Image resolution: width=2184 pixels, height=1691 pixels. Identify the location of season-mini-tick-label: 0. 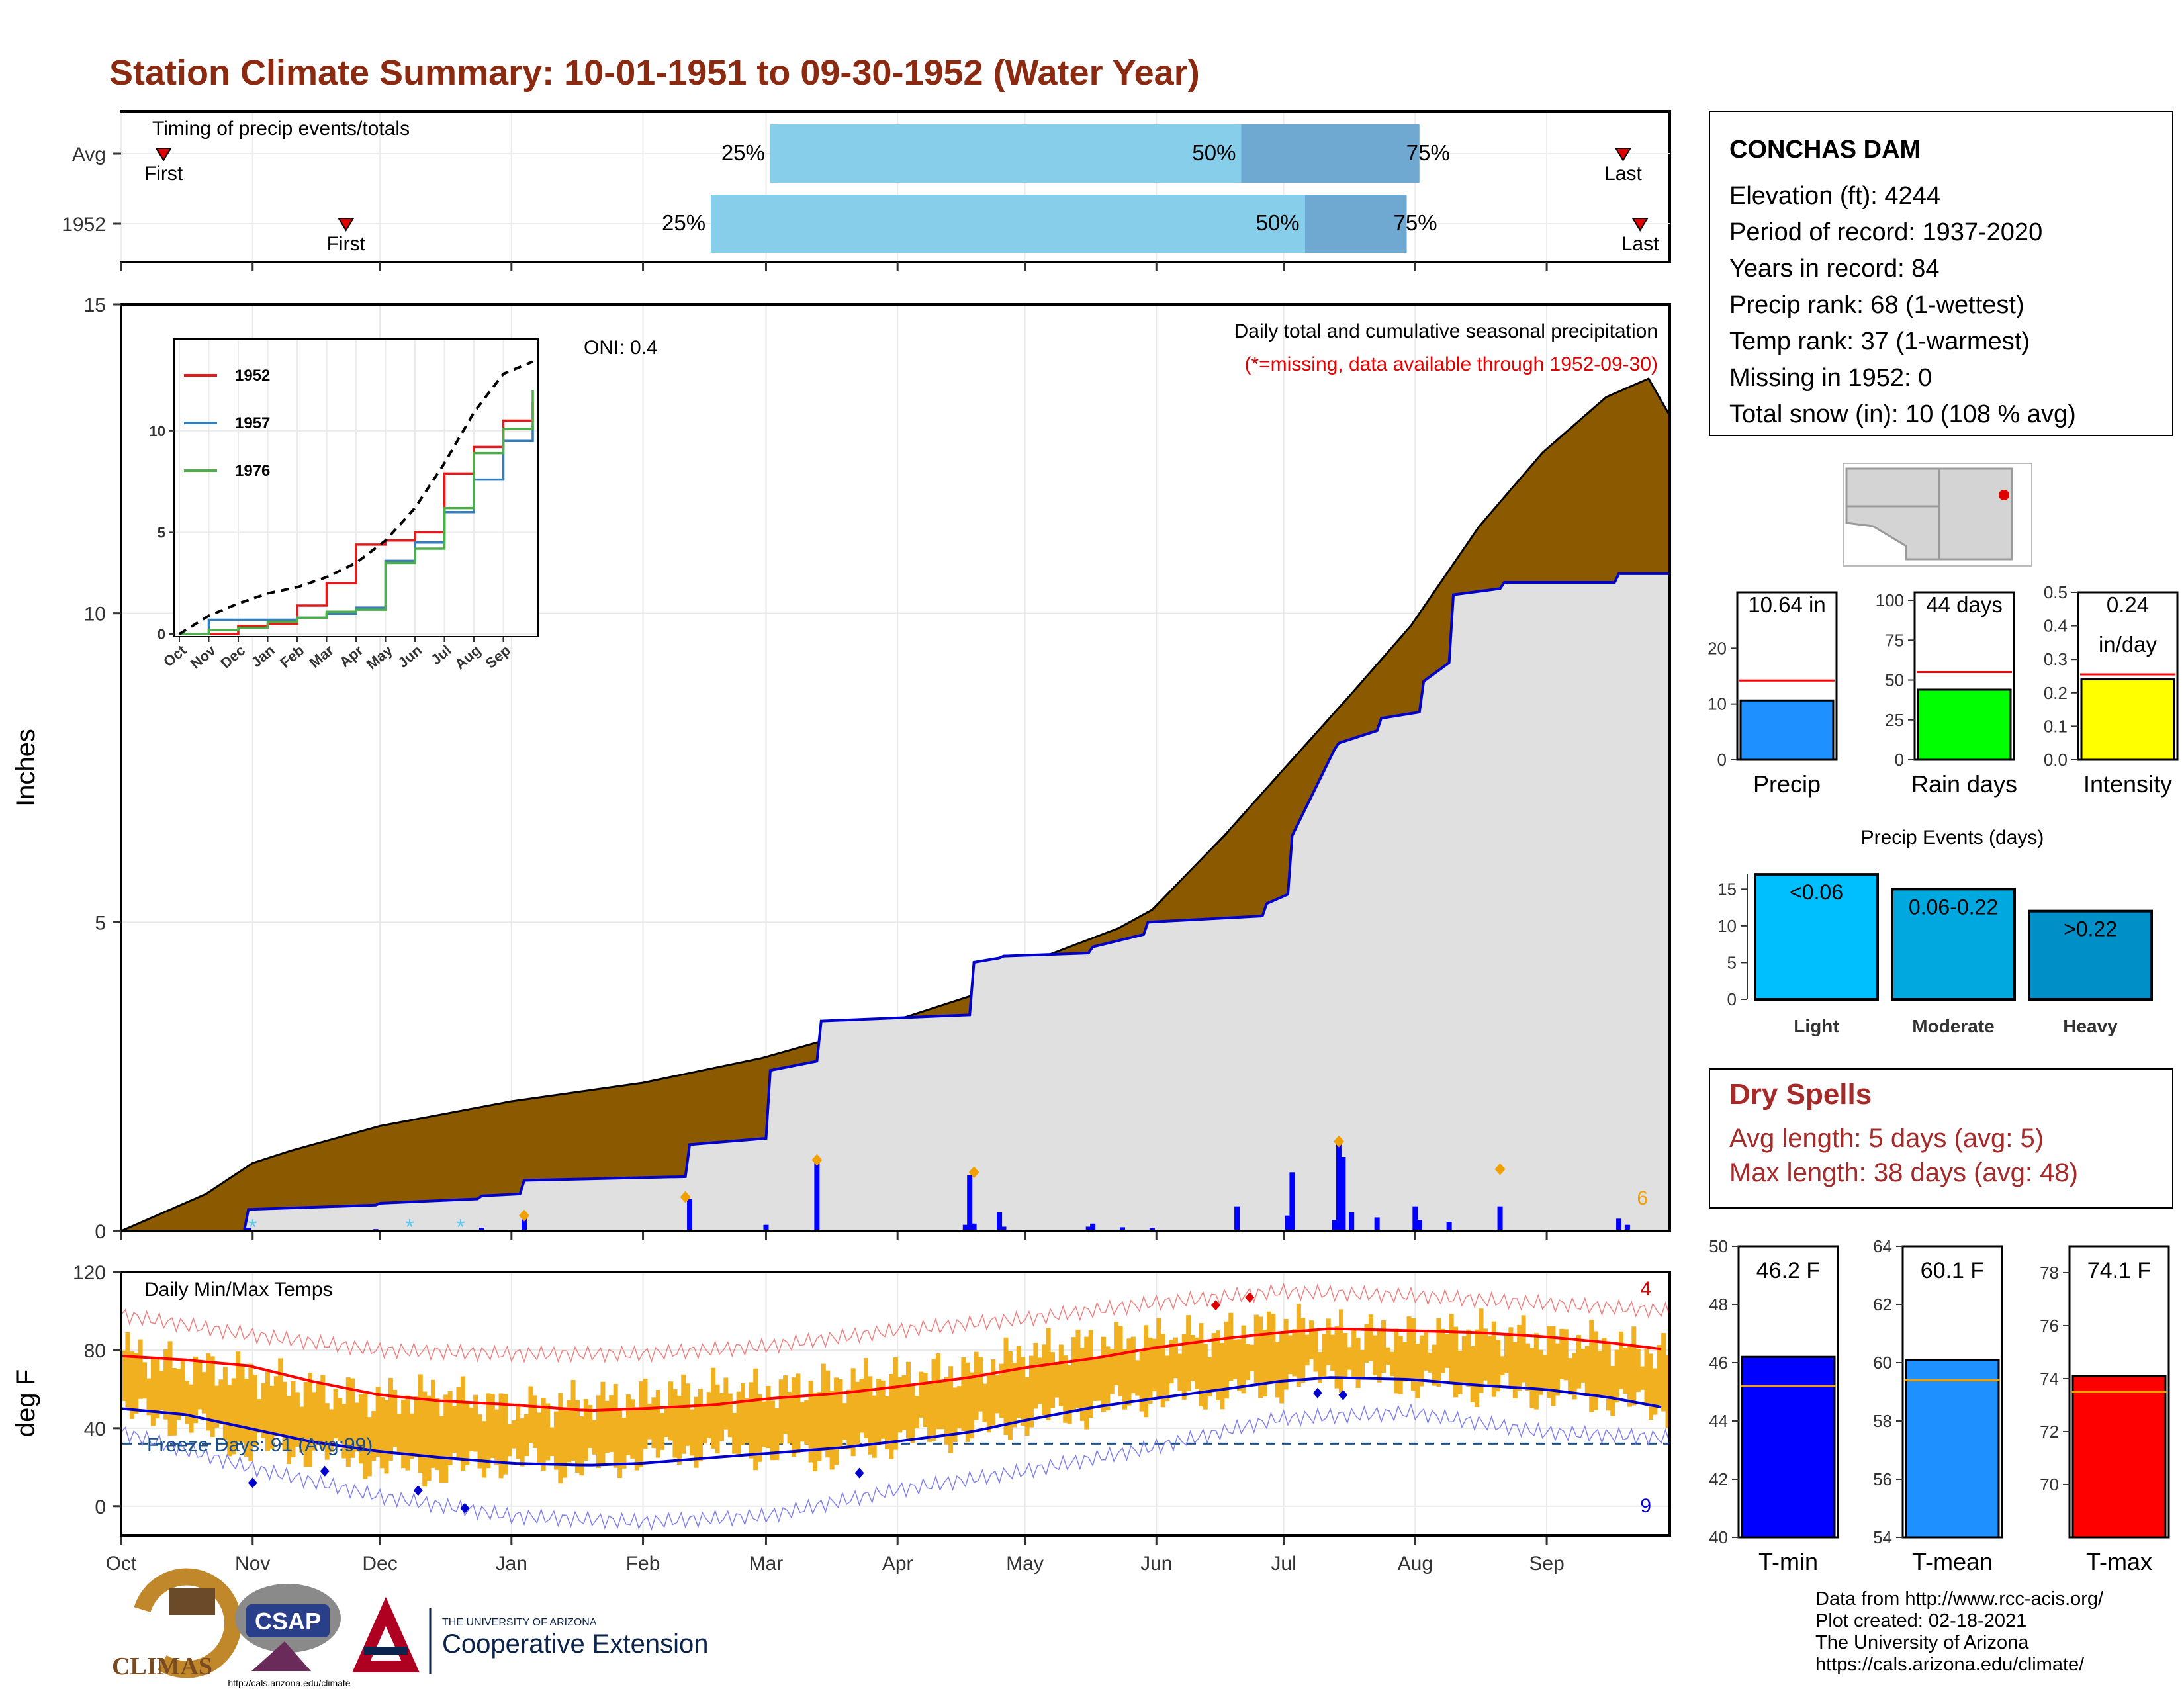
(1900, 760).